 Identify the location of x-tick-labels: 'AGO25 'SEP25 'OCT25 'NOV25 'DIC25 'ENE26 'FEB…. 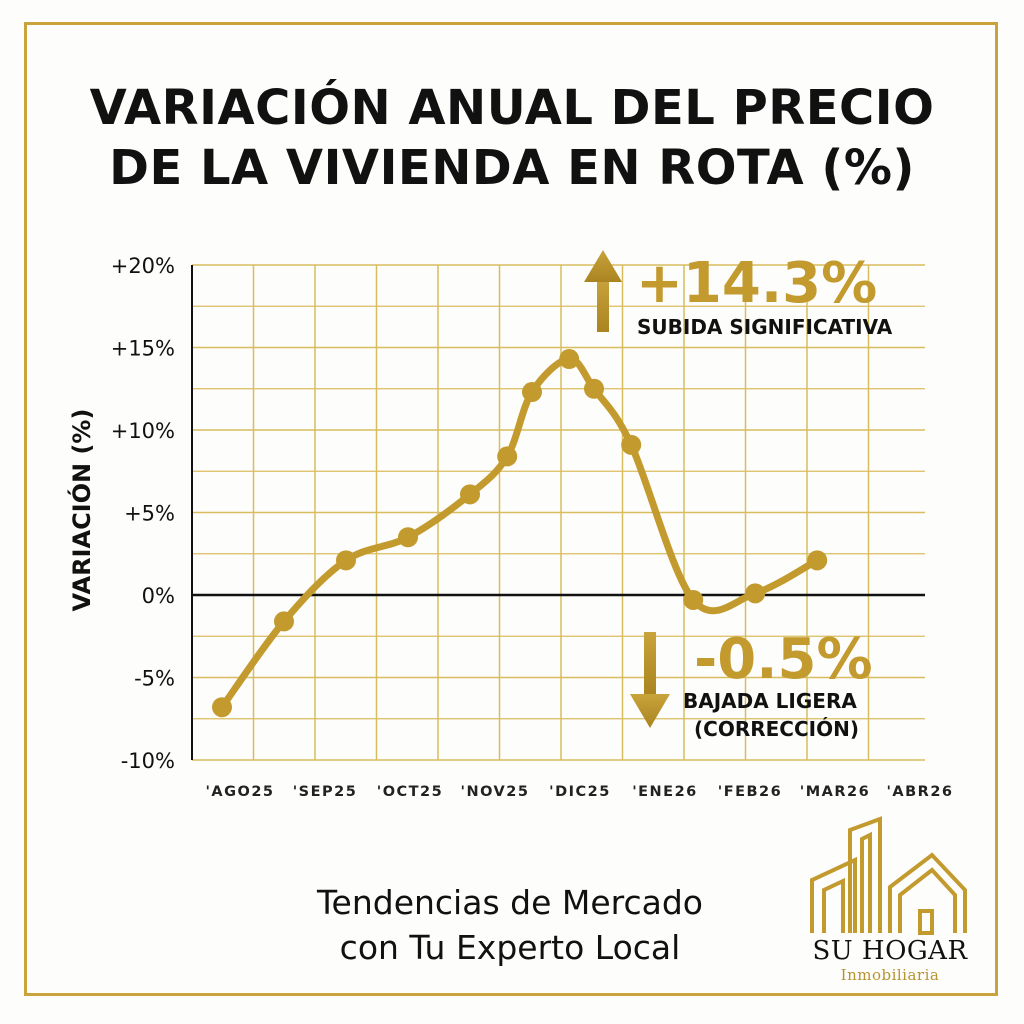
(579, 792).